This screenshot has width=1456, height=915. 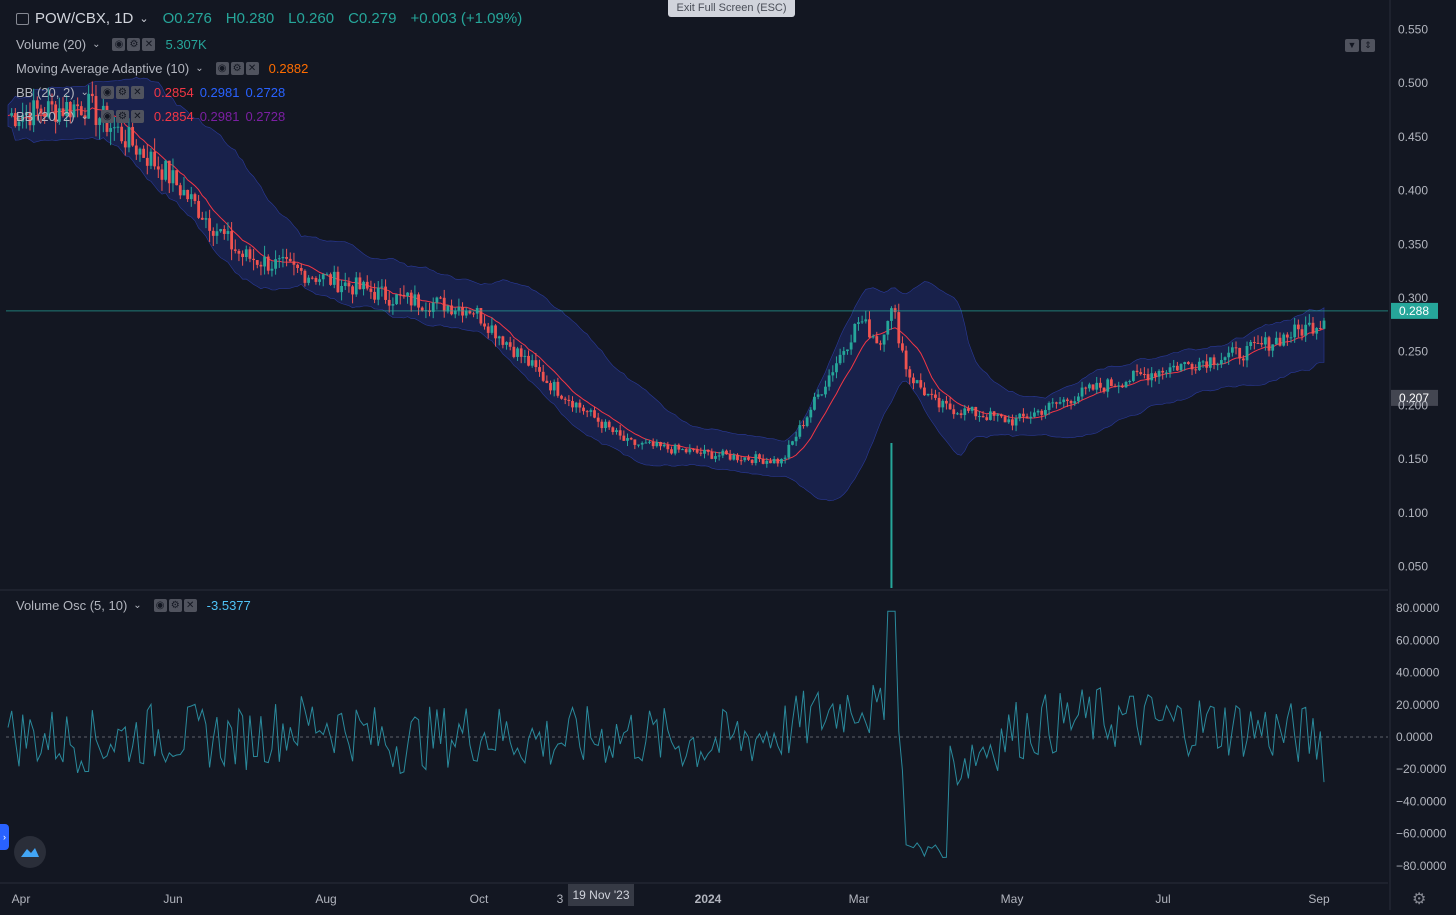 I want to click on symbol-label: POW/CBX, 1D, so click(x=84, y=18).